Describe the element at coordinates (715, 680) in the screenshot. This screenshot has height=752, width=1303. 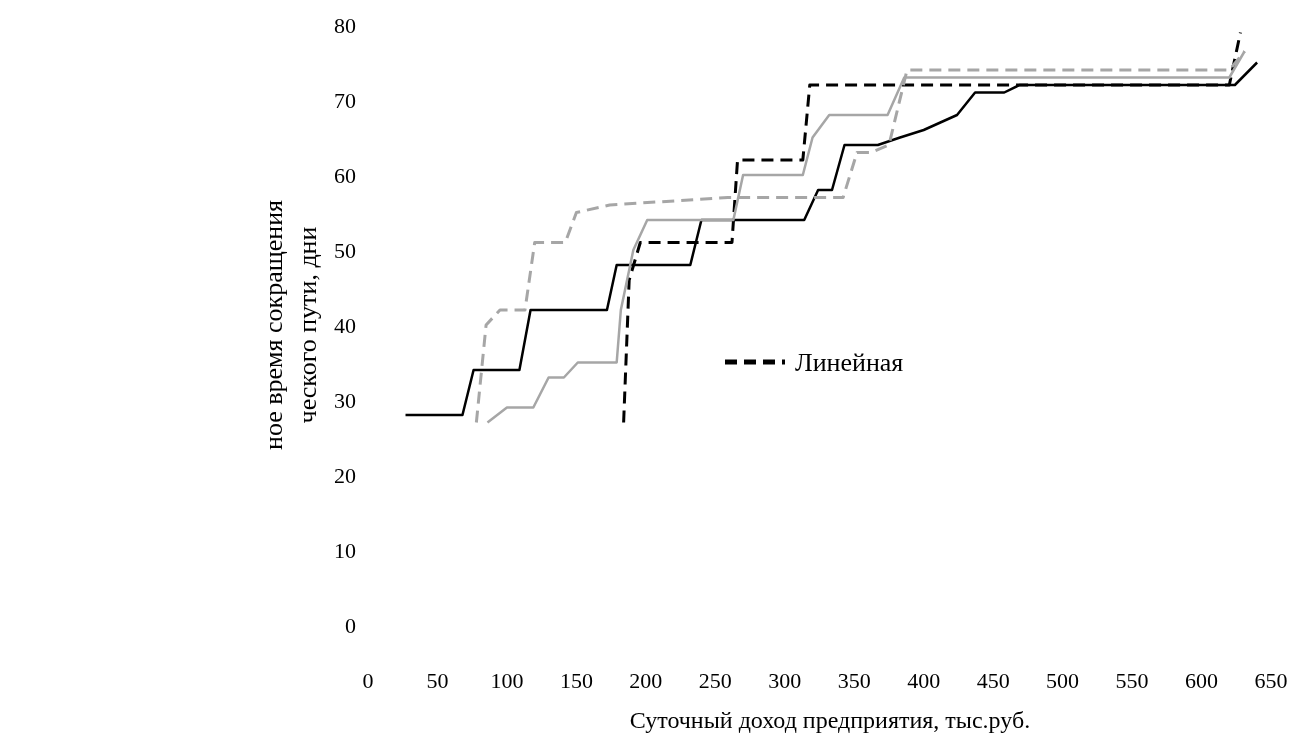
I see `x-tick-label: 250` at that location.